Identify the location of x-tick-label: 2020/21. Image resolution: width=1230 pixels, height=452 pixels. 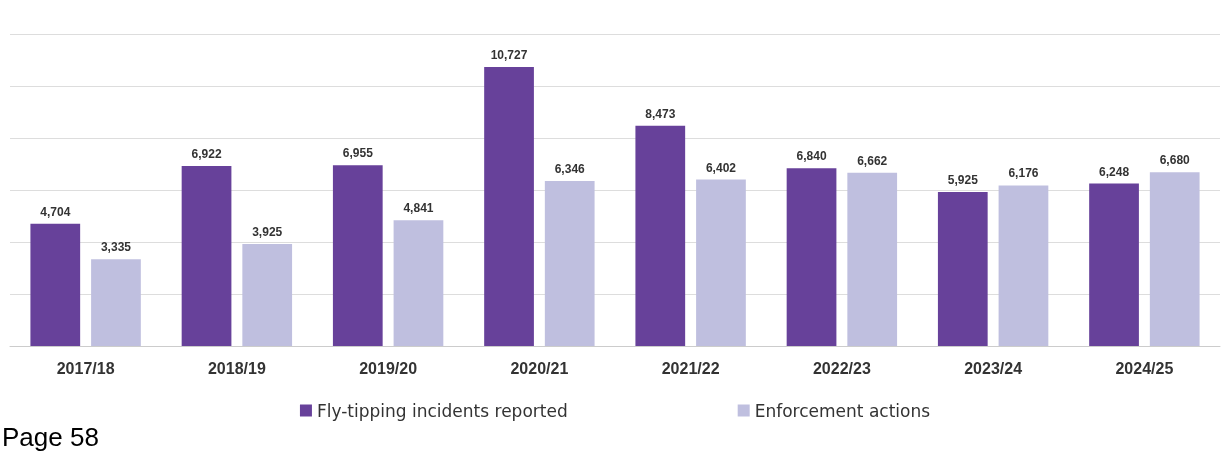
(539, 368).